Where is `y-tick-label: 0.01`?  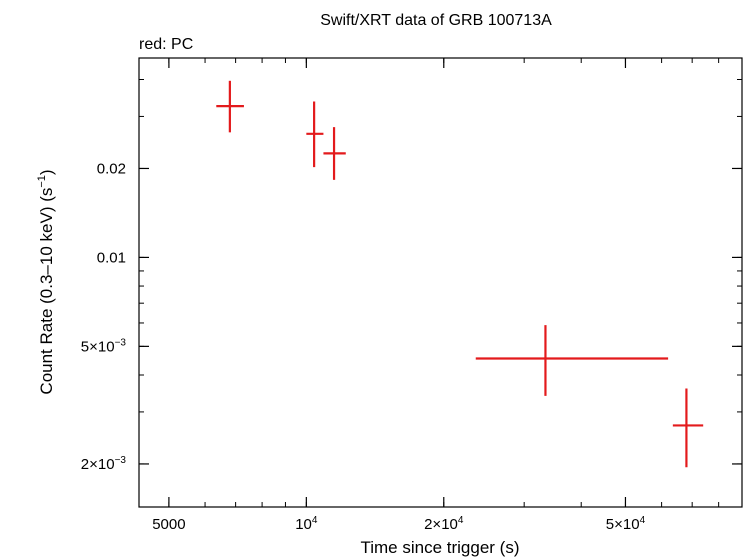 y-tick-label: 0.01 is located at coordinates (111, 257).